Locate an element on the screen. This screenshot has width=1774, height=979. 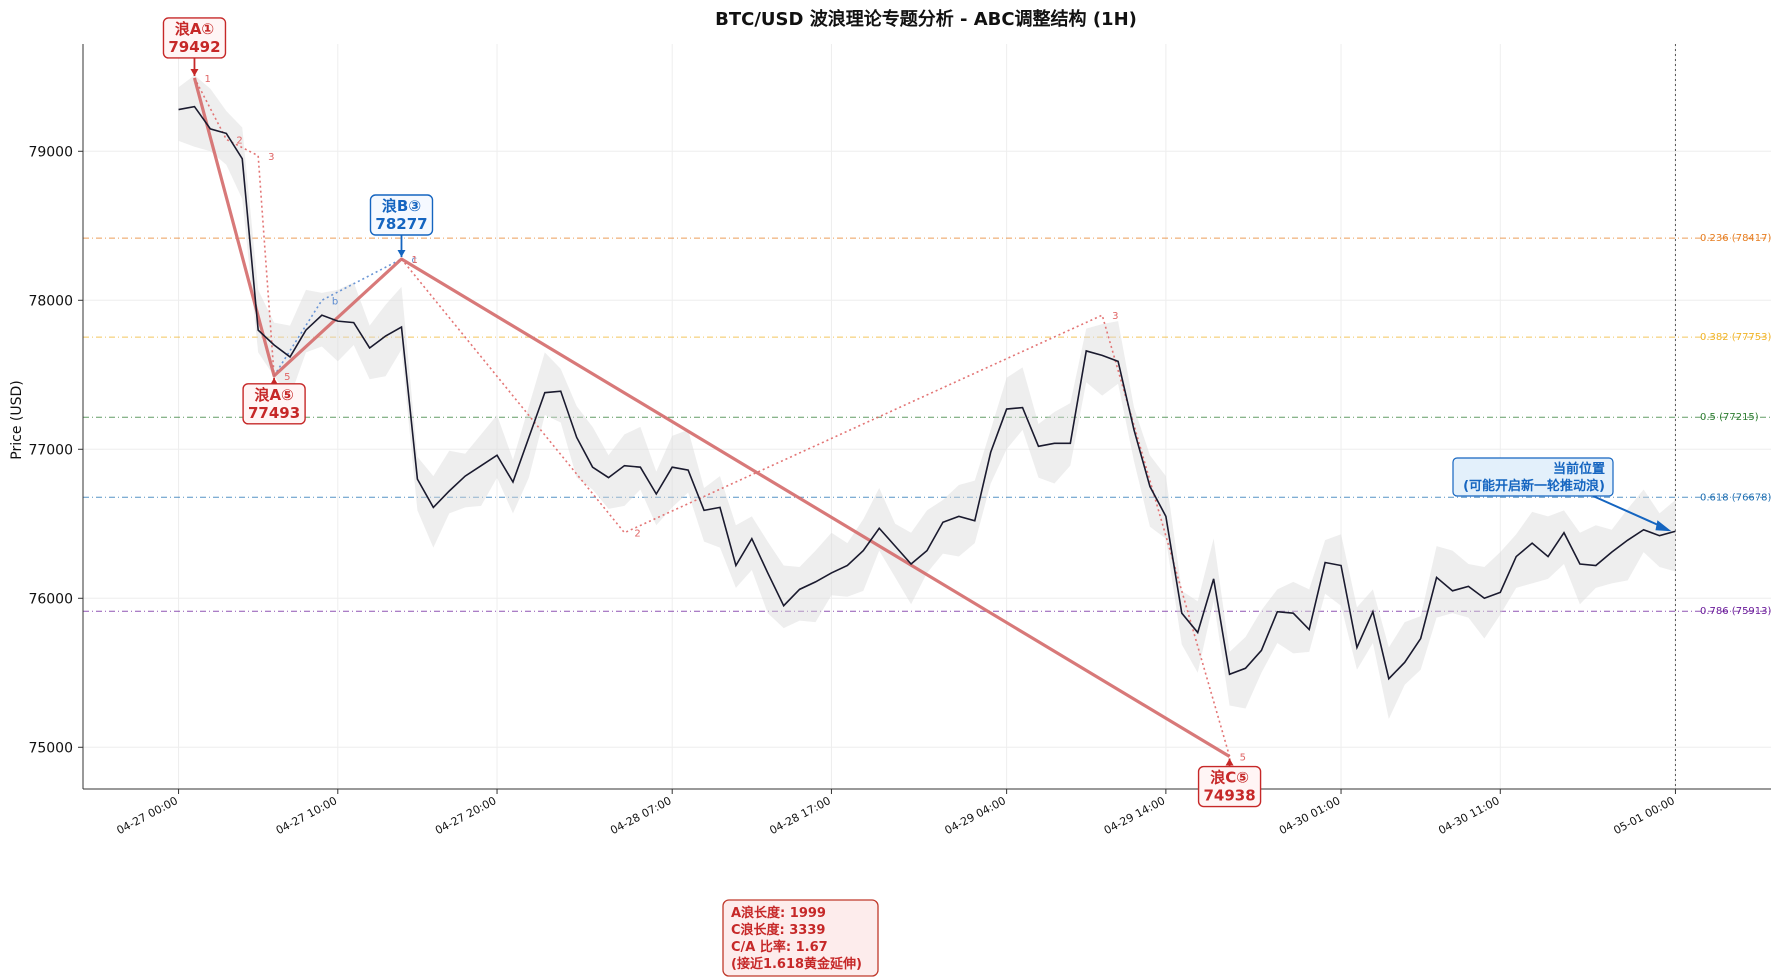
current-position-subtitle: (可能开启新一轮推动浪) is located at coordinates (1534, 486).